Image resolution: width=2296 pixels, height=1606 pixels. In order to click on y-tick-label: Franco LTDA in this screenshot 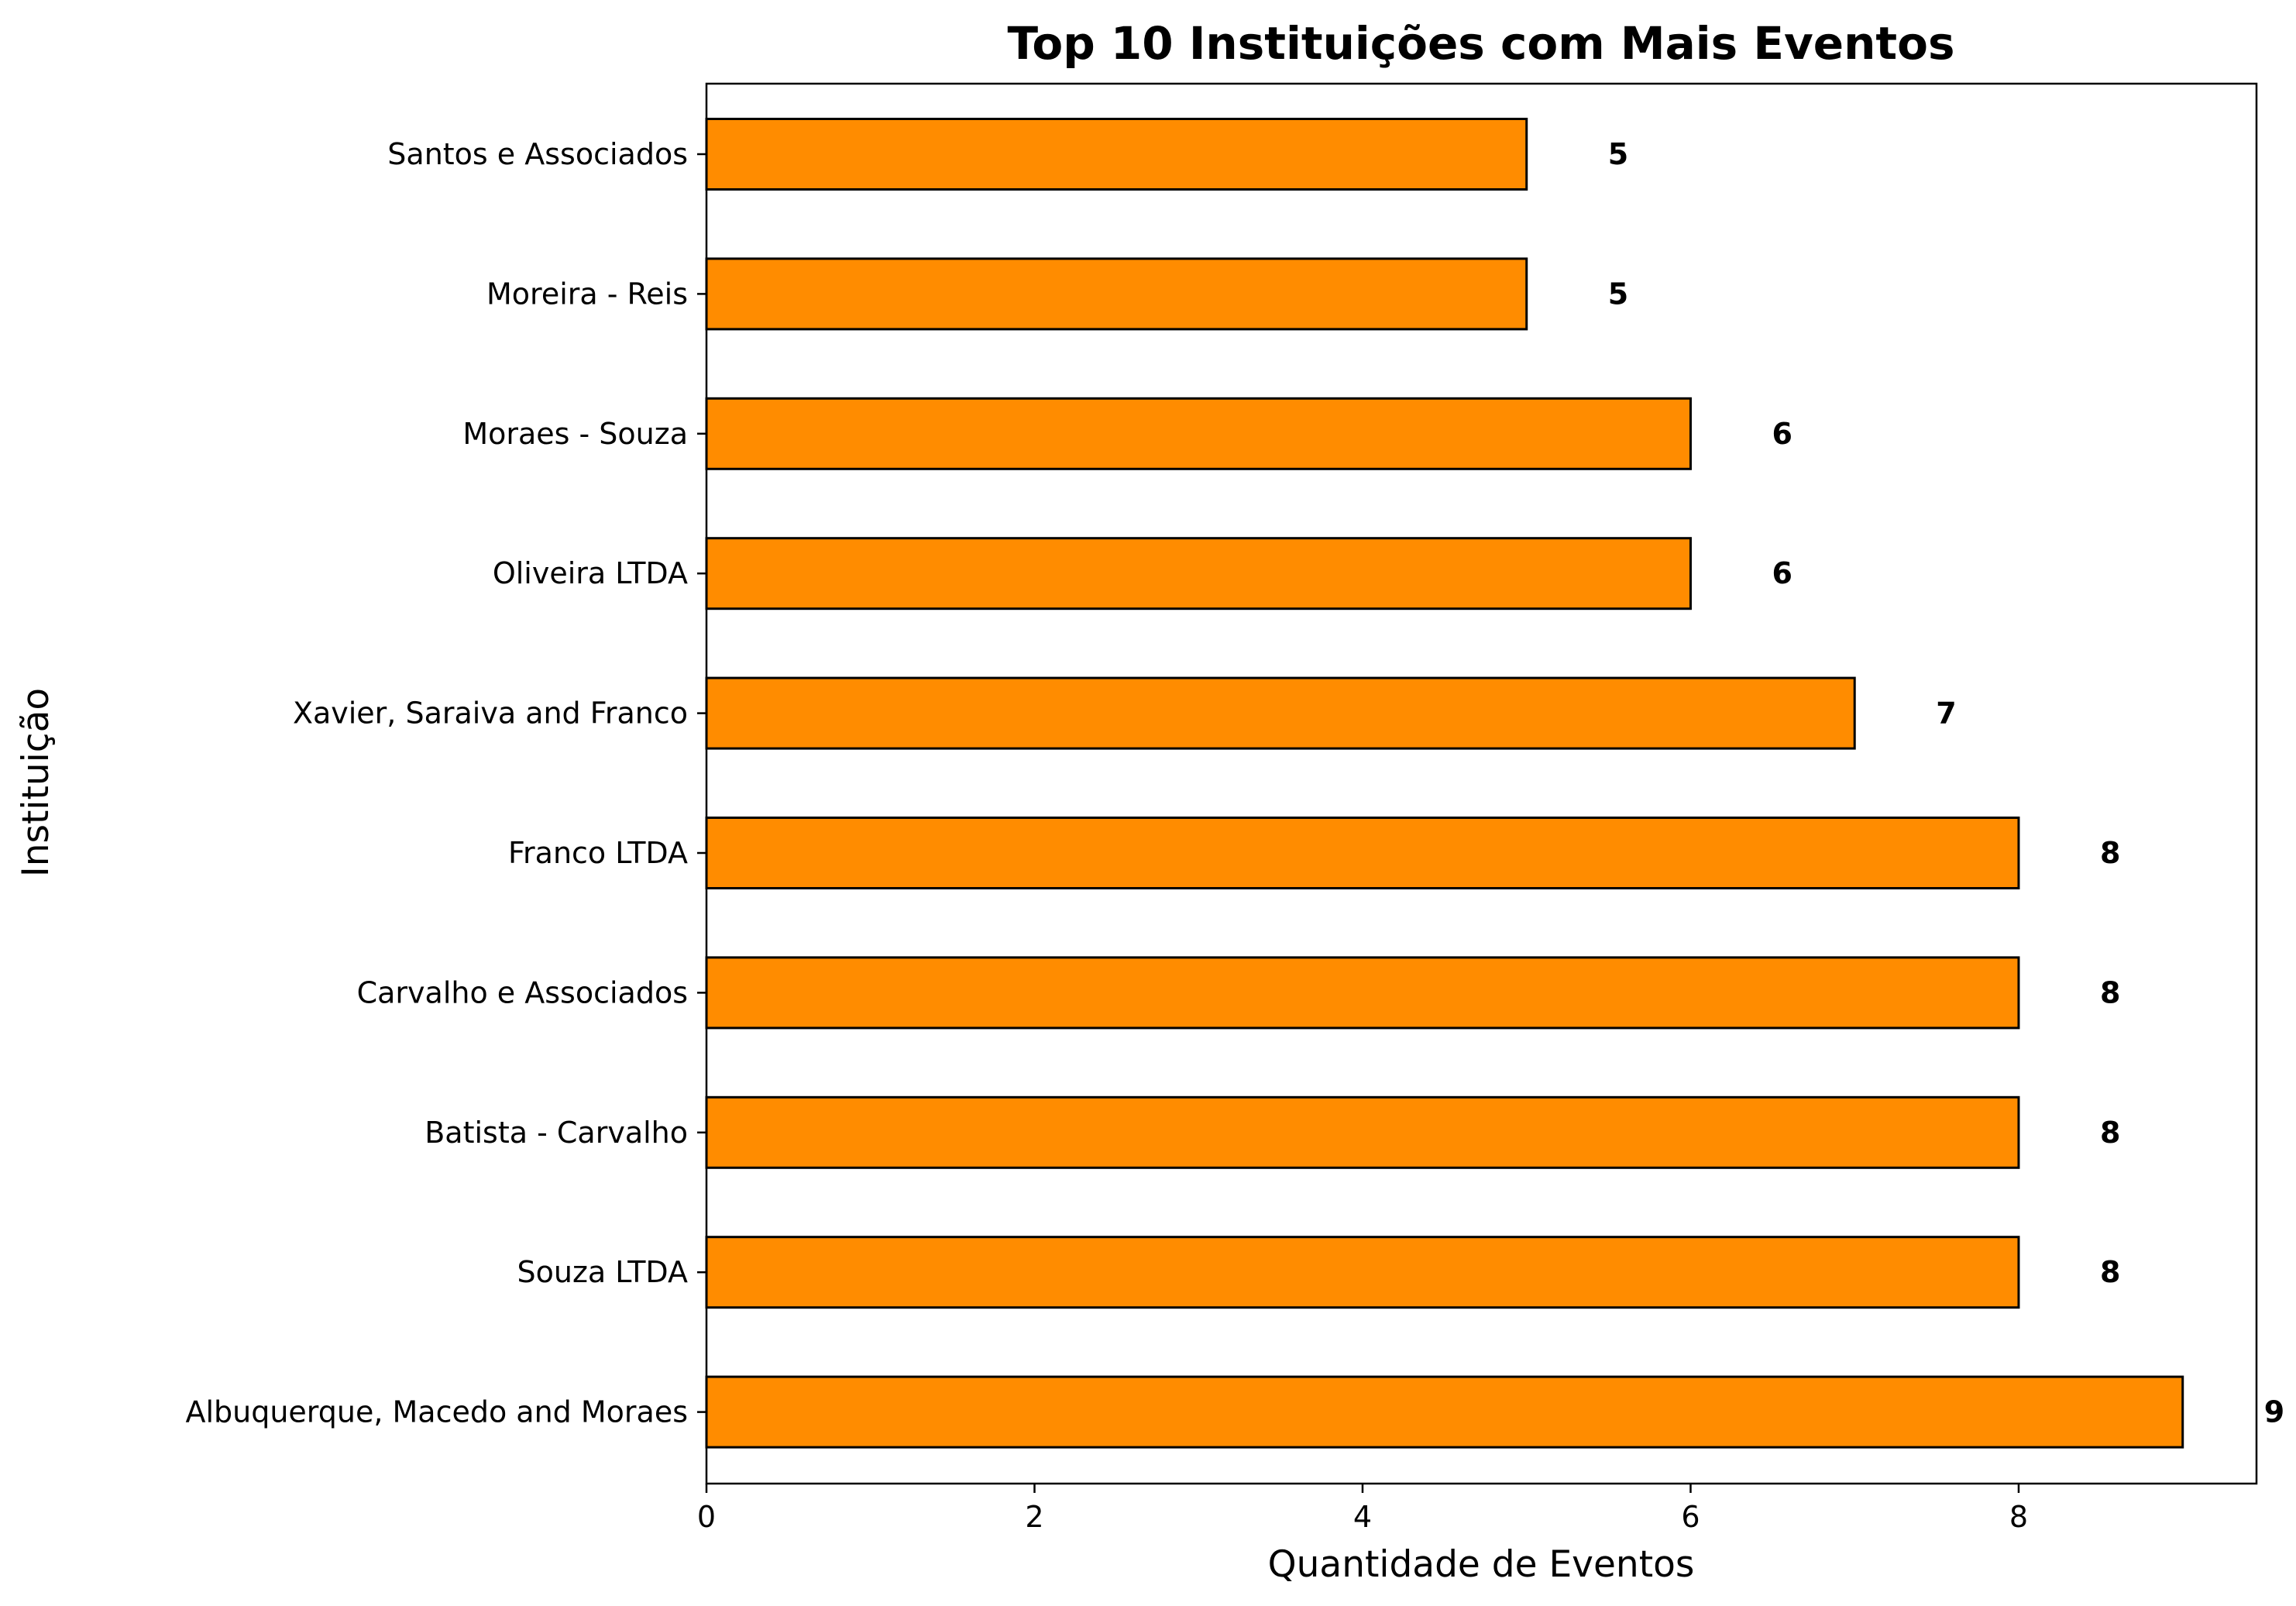, I will do `click(598, 853)`.